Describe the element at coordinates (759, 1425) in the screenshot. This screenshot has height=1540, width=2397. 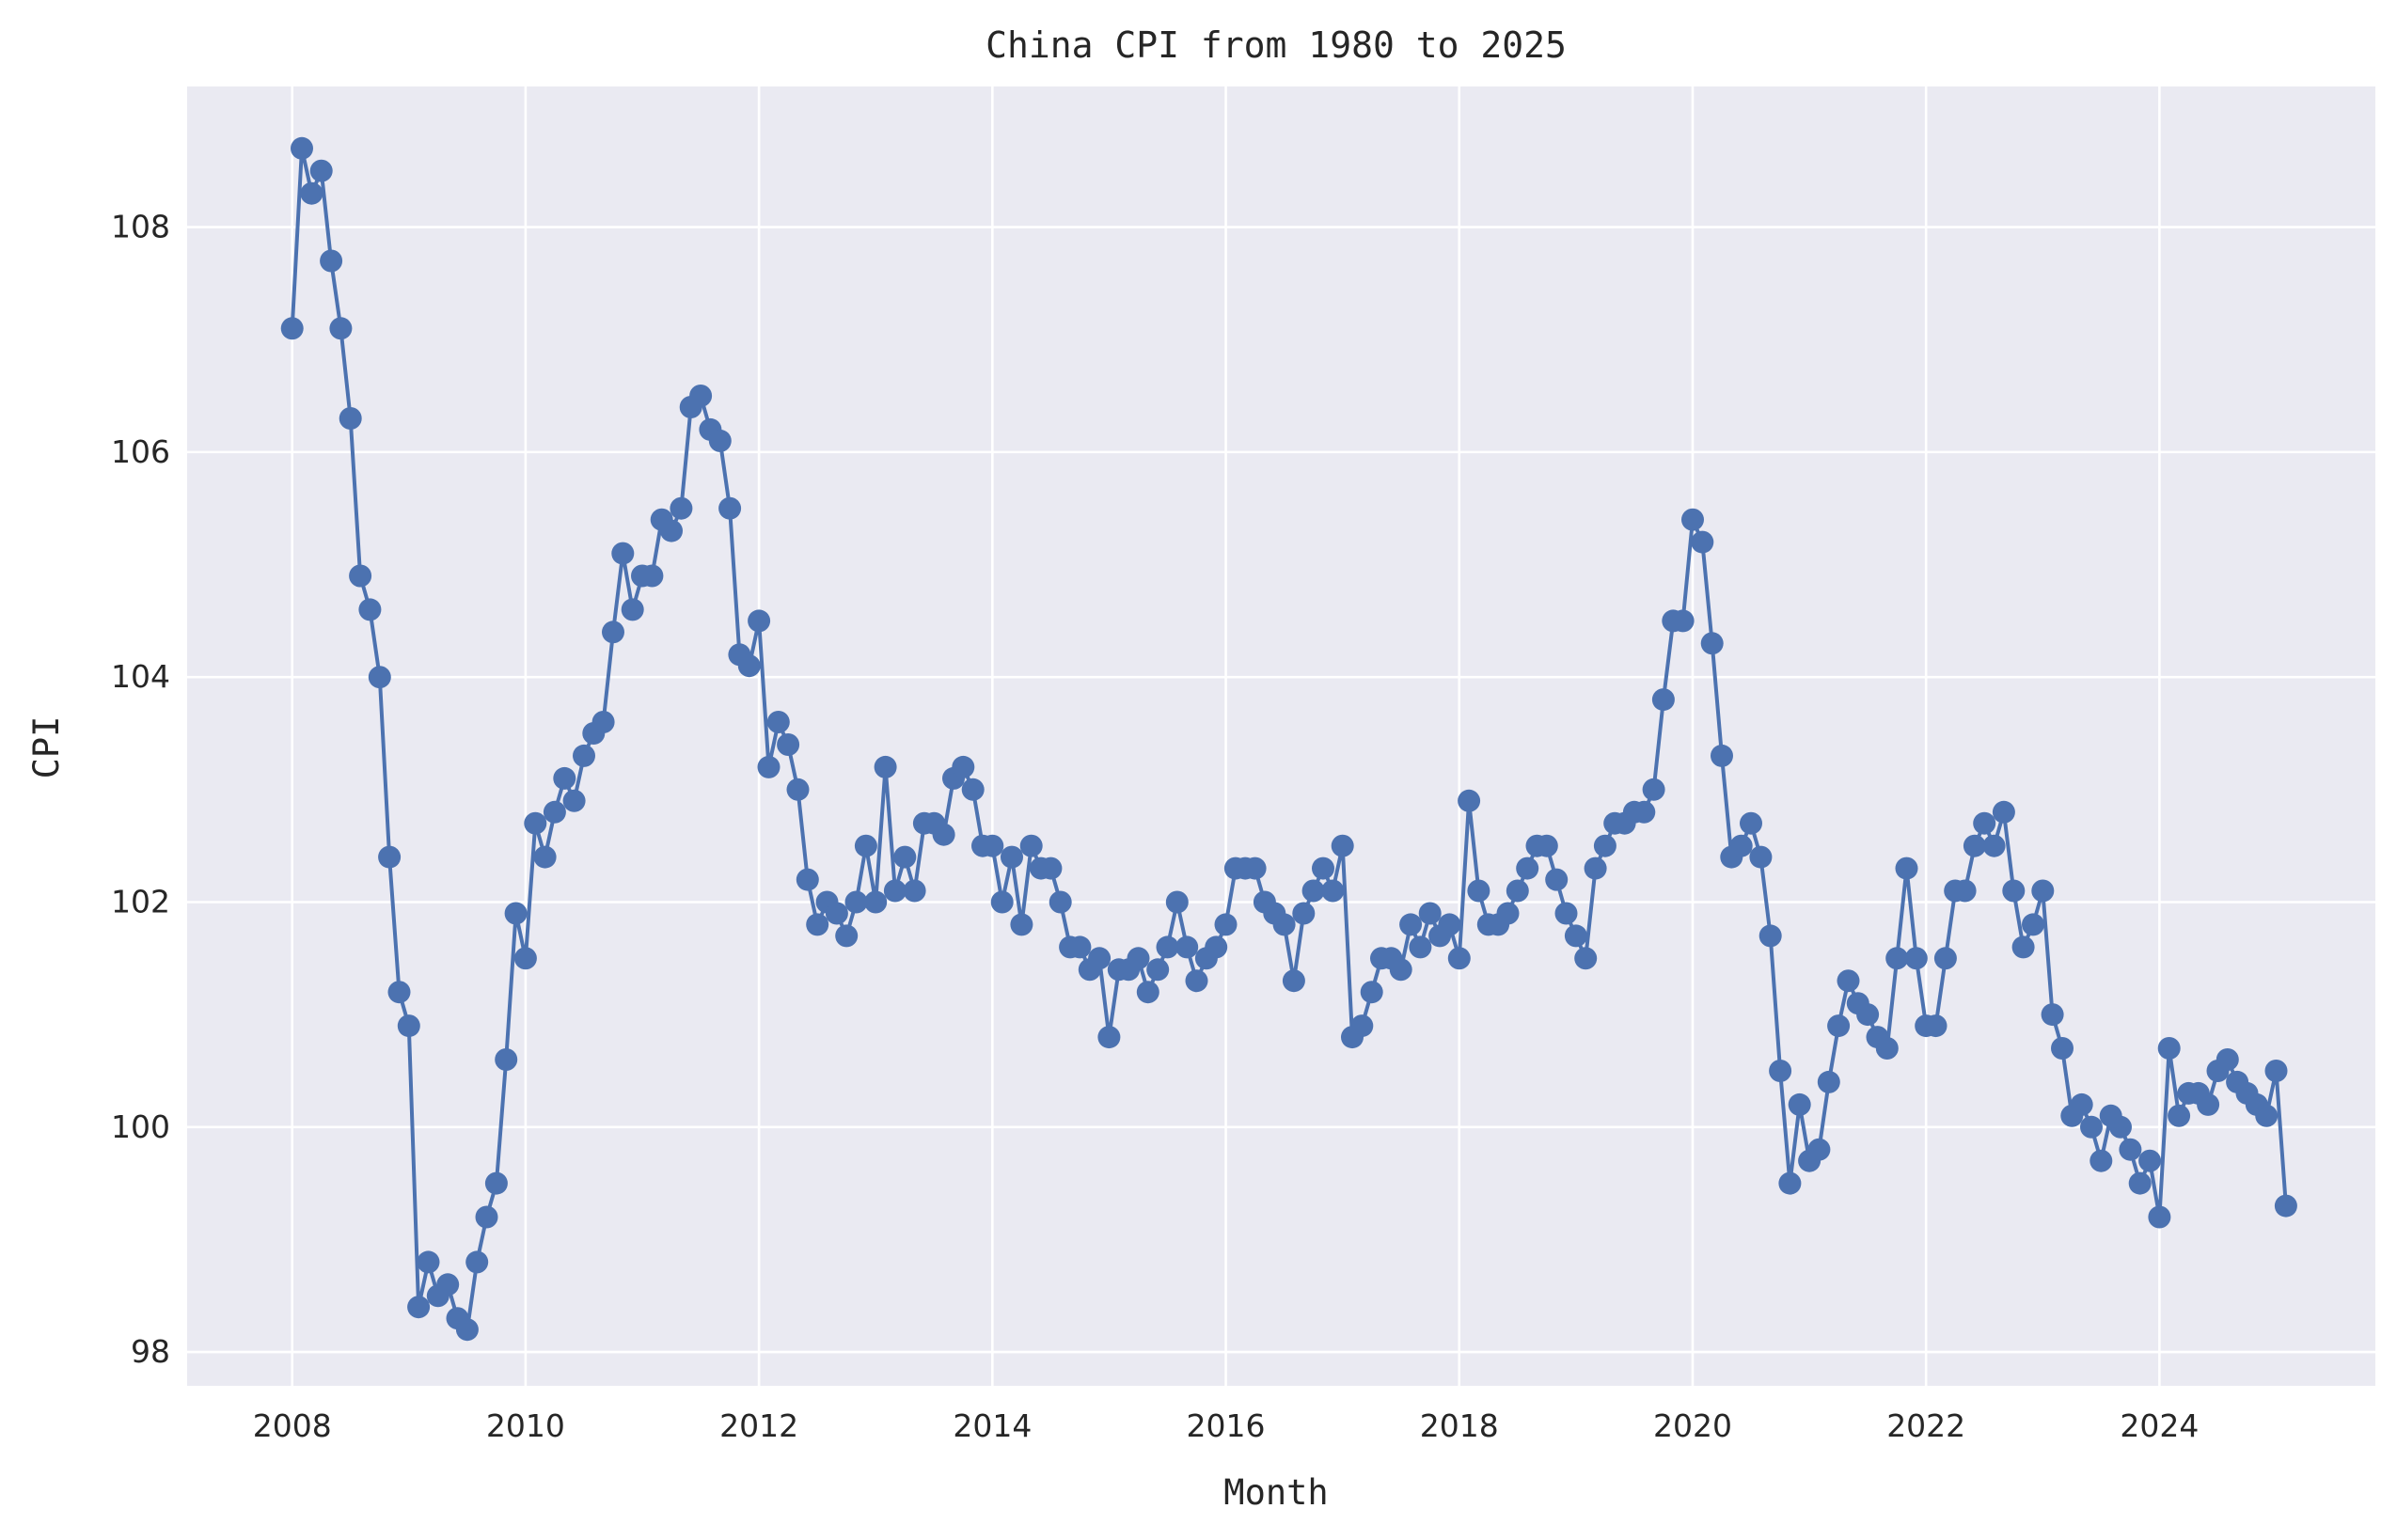
I see `x-tick-label: 2012` at that location.